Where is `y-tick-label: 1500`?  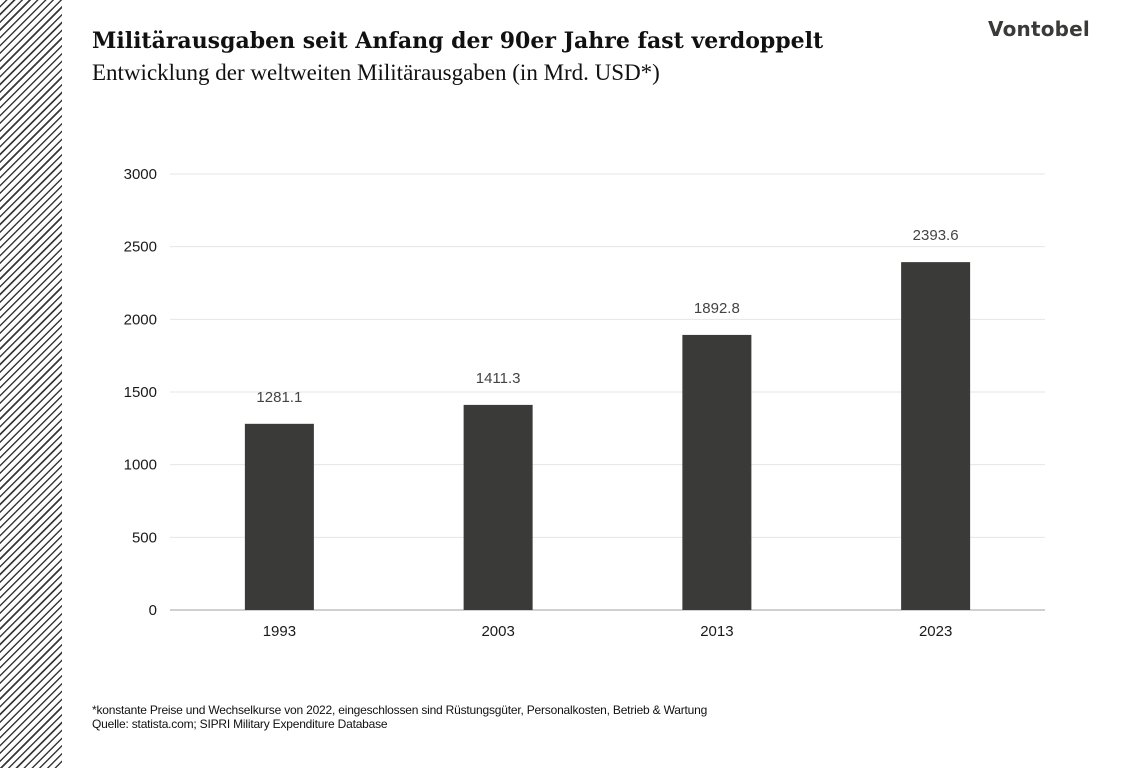
y-tick-label: 1500 is located at coordinates (140, 392).